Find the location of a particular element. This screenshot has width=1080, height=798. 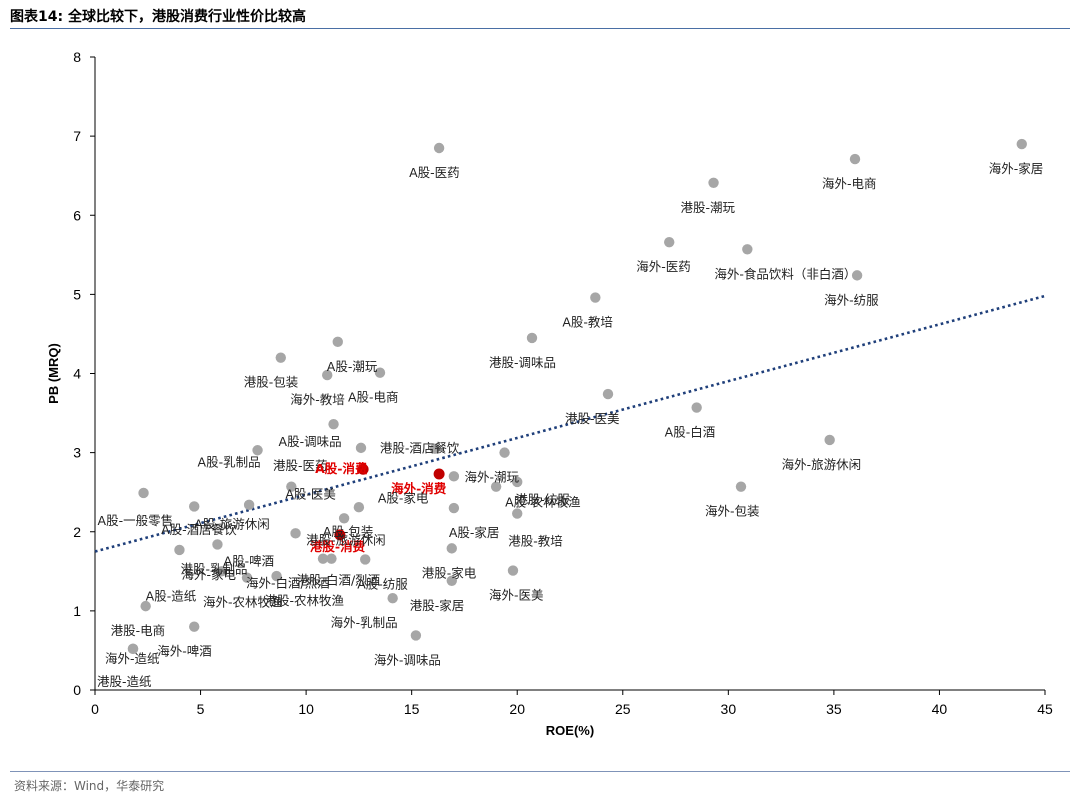

point-label: 海外-医药 is located at coordinates (663, 266).